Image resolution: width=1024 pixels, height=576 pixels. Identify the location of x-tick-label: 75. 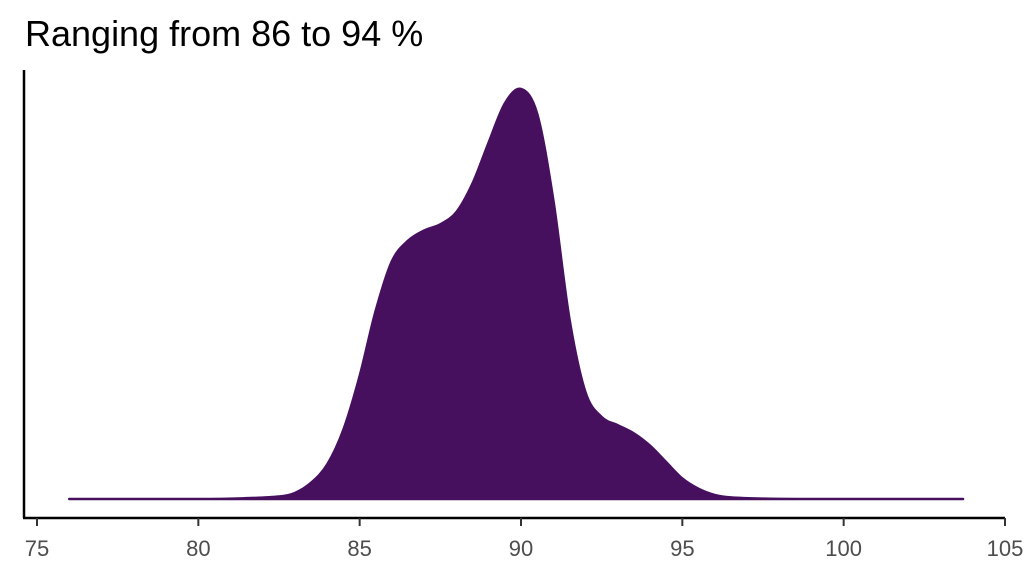
(37, 548).